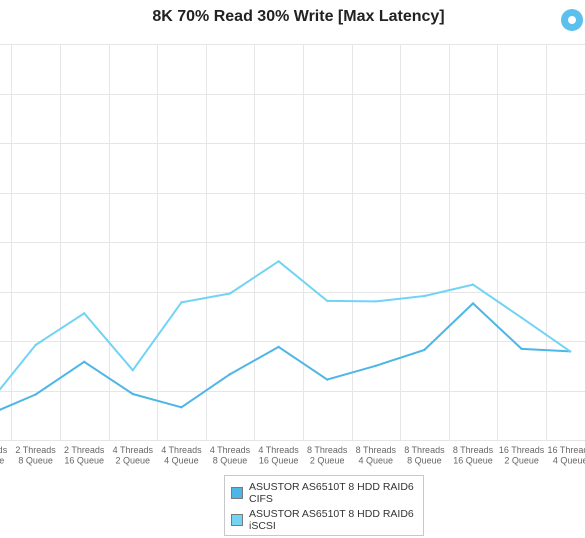 This screenshot has height=538, width=585. I want to click on x-tick-label-6: 4 Threads 16 Queue, so click(278, 455).